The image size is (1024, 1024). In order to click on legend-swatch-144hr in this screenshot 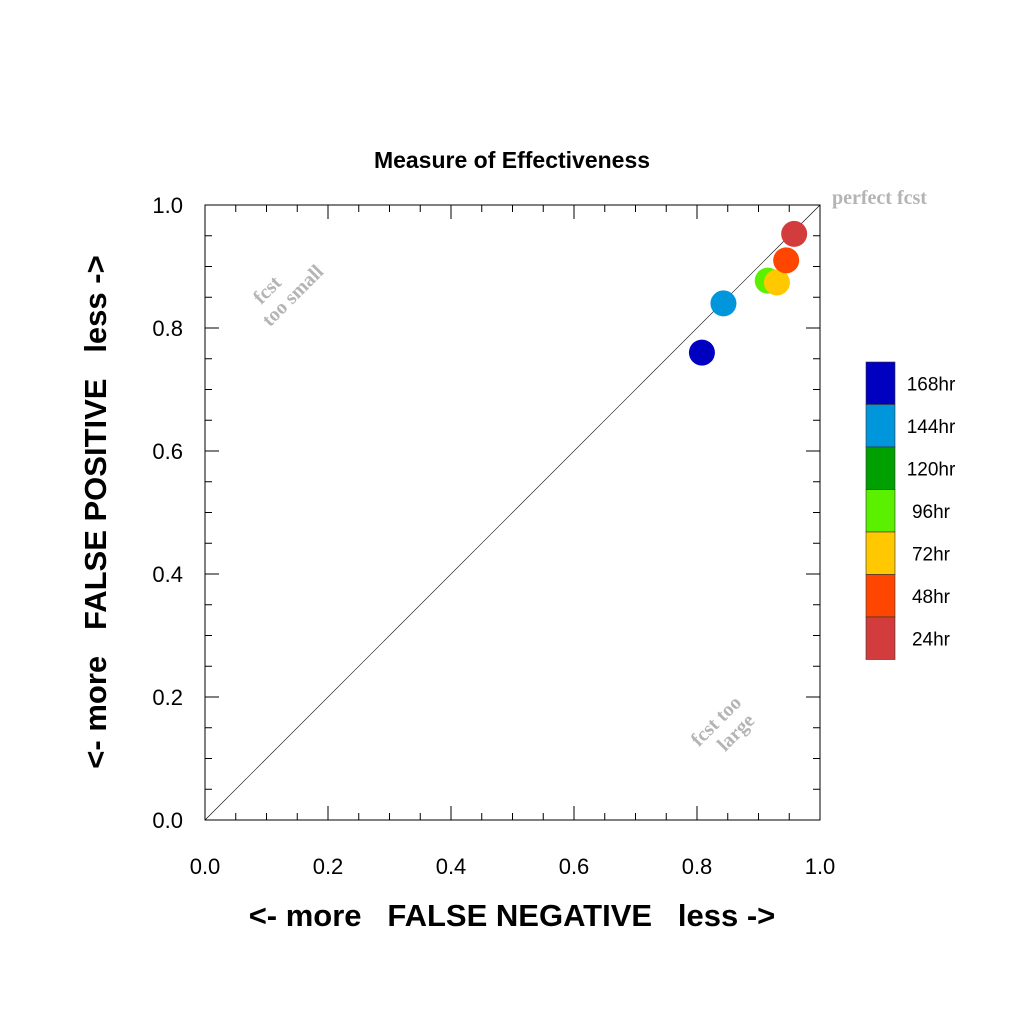, I will do `click(880, 426)`.